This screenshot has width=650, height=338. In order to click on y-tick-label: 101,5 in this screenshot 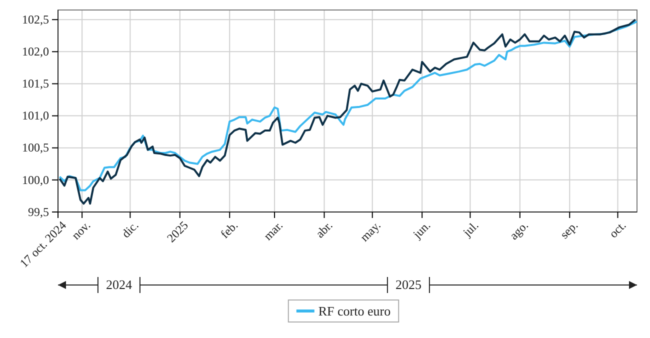, I will do `click(35, 83)`.